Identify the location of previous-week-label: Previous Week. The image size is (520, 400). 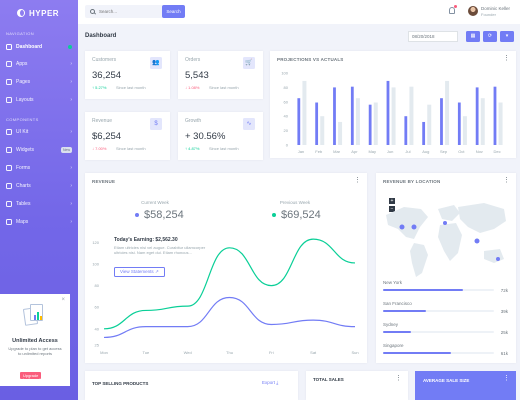
(295, 202).